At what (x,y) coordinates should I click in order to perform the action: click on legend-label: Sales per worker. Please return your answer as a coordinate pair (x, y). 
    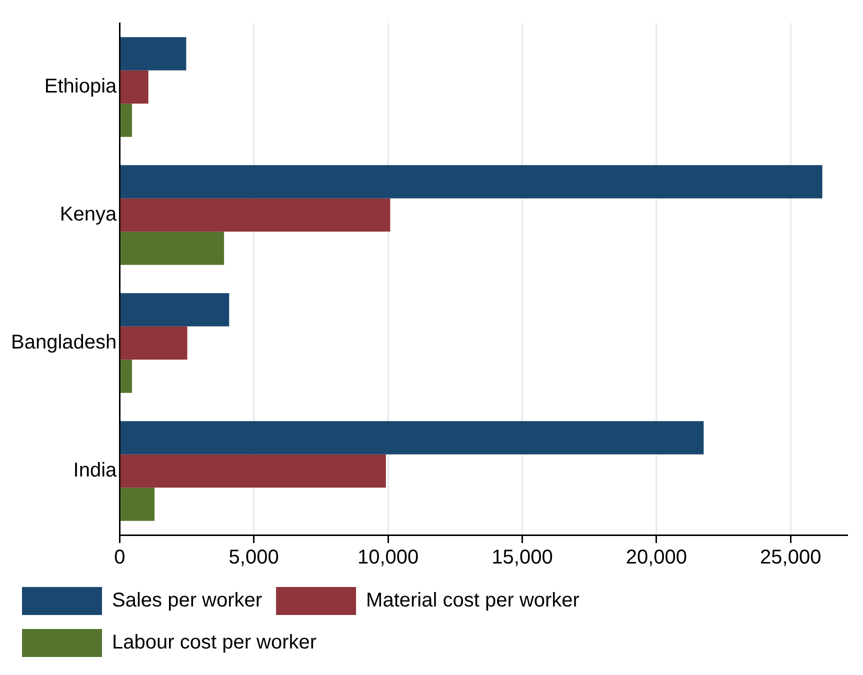
    Looking at the image, I should click on (187, 601).